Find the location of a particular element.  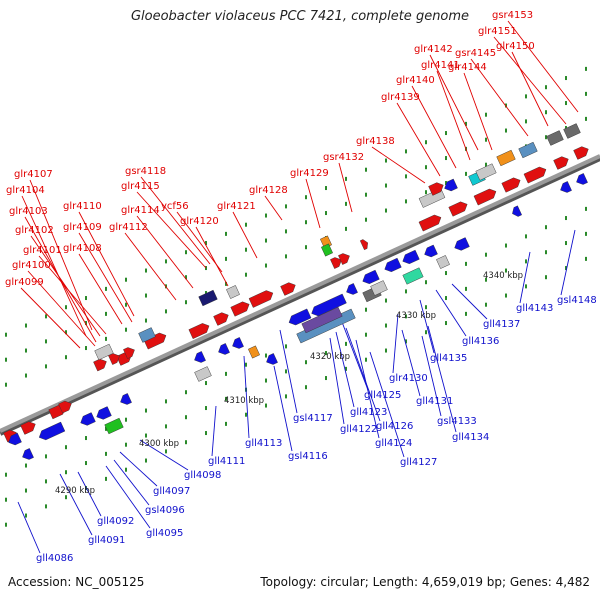

gene-label-reverse: gsl4133 is located at coordinates (457, 421).